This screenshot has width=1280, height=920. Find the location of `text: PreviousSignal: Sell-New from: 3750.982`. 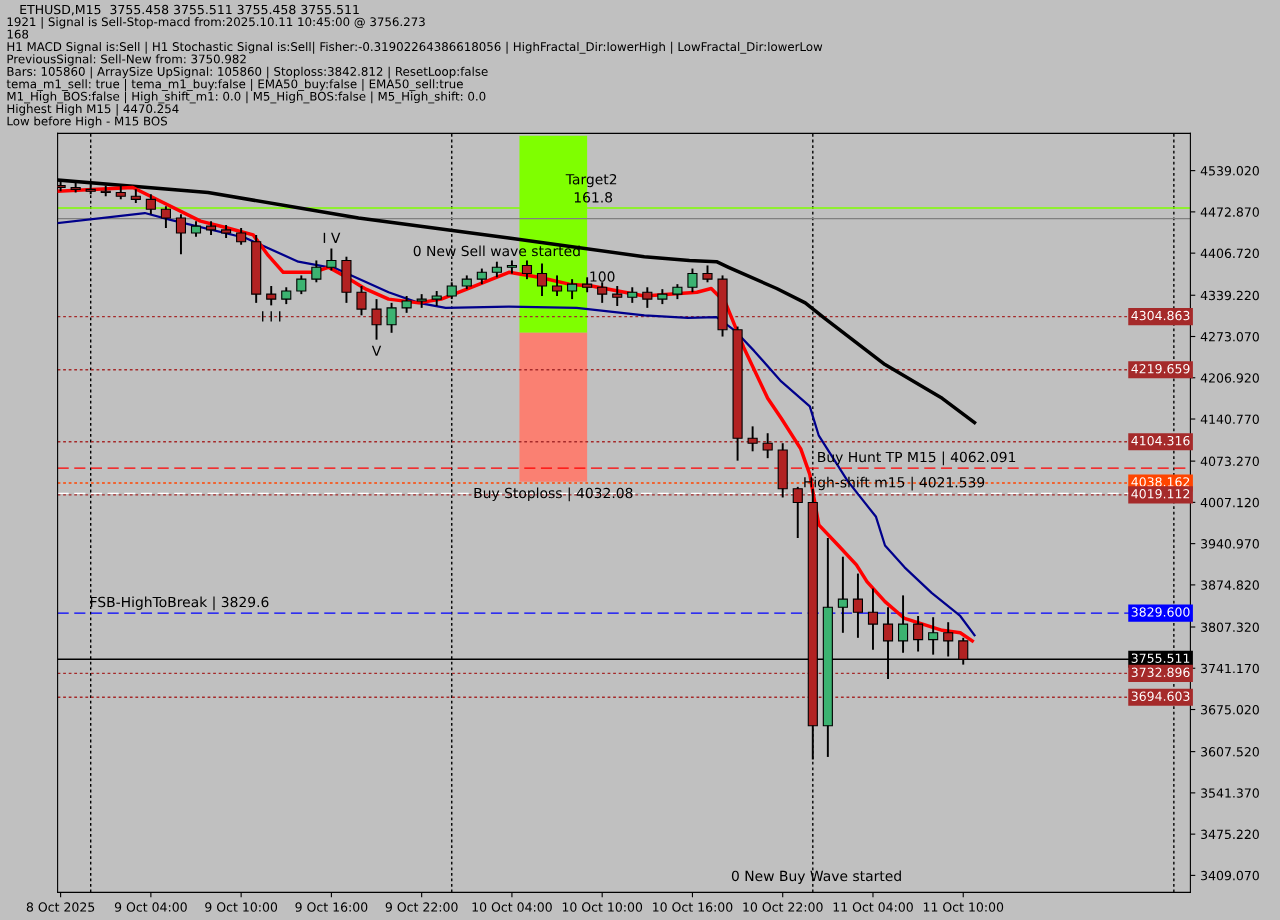

text: PreviousSignal: Sell-New from: 3750.982 is located at coordinates (126, 60).